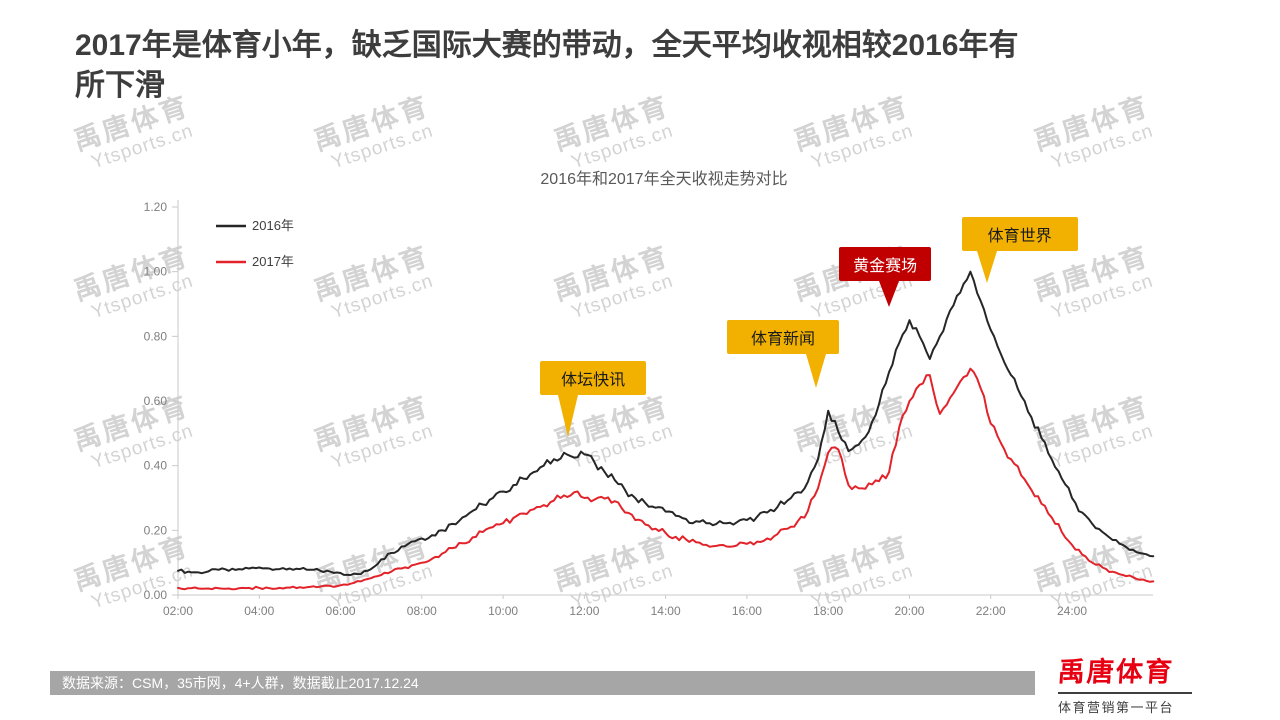 The height and width of the screenshot is (720, 1280). I want to click on y-tick-label: 1.20, so click(156, 207).